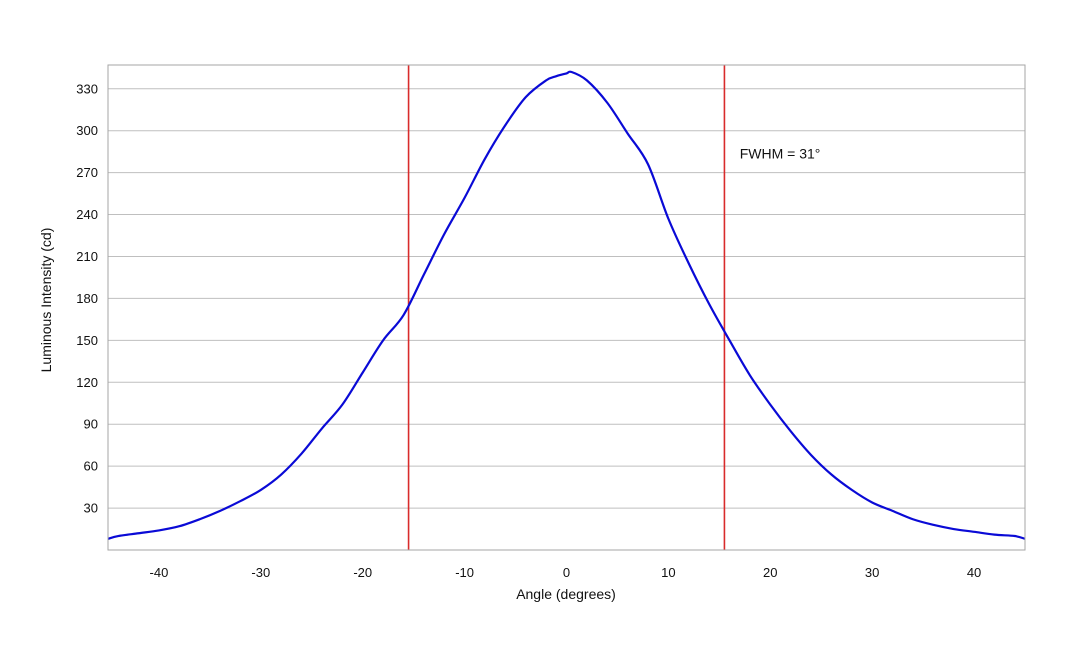 Image resolution: width=1080 pixels, height=648 pixels. What do you see at coordinates (87, 256) in the screenshot?
I see `y-tick-label: 210` at bounding box center [87, 256].